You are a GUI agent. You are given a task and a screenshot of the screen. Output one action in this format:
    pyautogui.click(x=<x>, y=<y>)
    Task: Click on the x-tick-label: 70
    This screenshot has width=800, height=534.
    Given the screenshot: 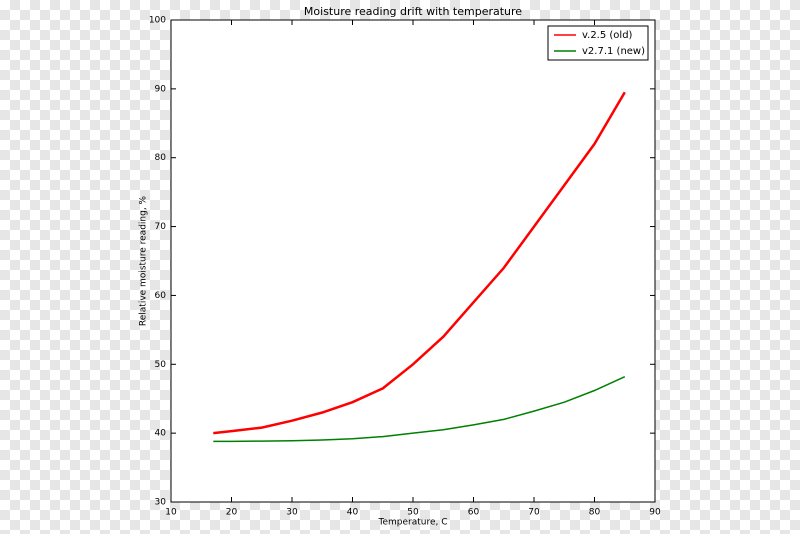 What is the action you would take?
    pyautogui.click(x=534, y=513)
    